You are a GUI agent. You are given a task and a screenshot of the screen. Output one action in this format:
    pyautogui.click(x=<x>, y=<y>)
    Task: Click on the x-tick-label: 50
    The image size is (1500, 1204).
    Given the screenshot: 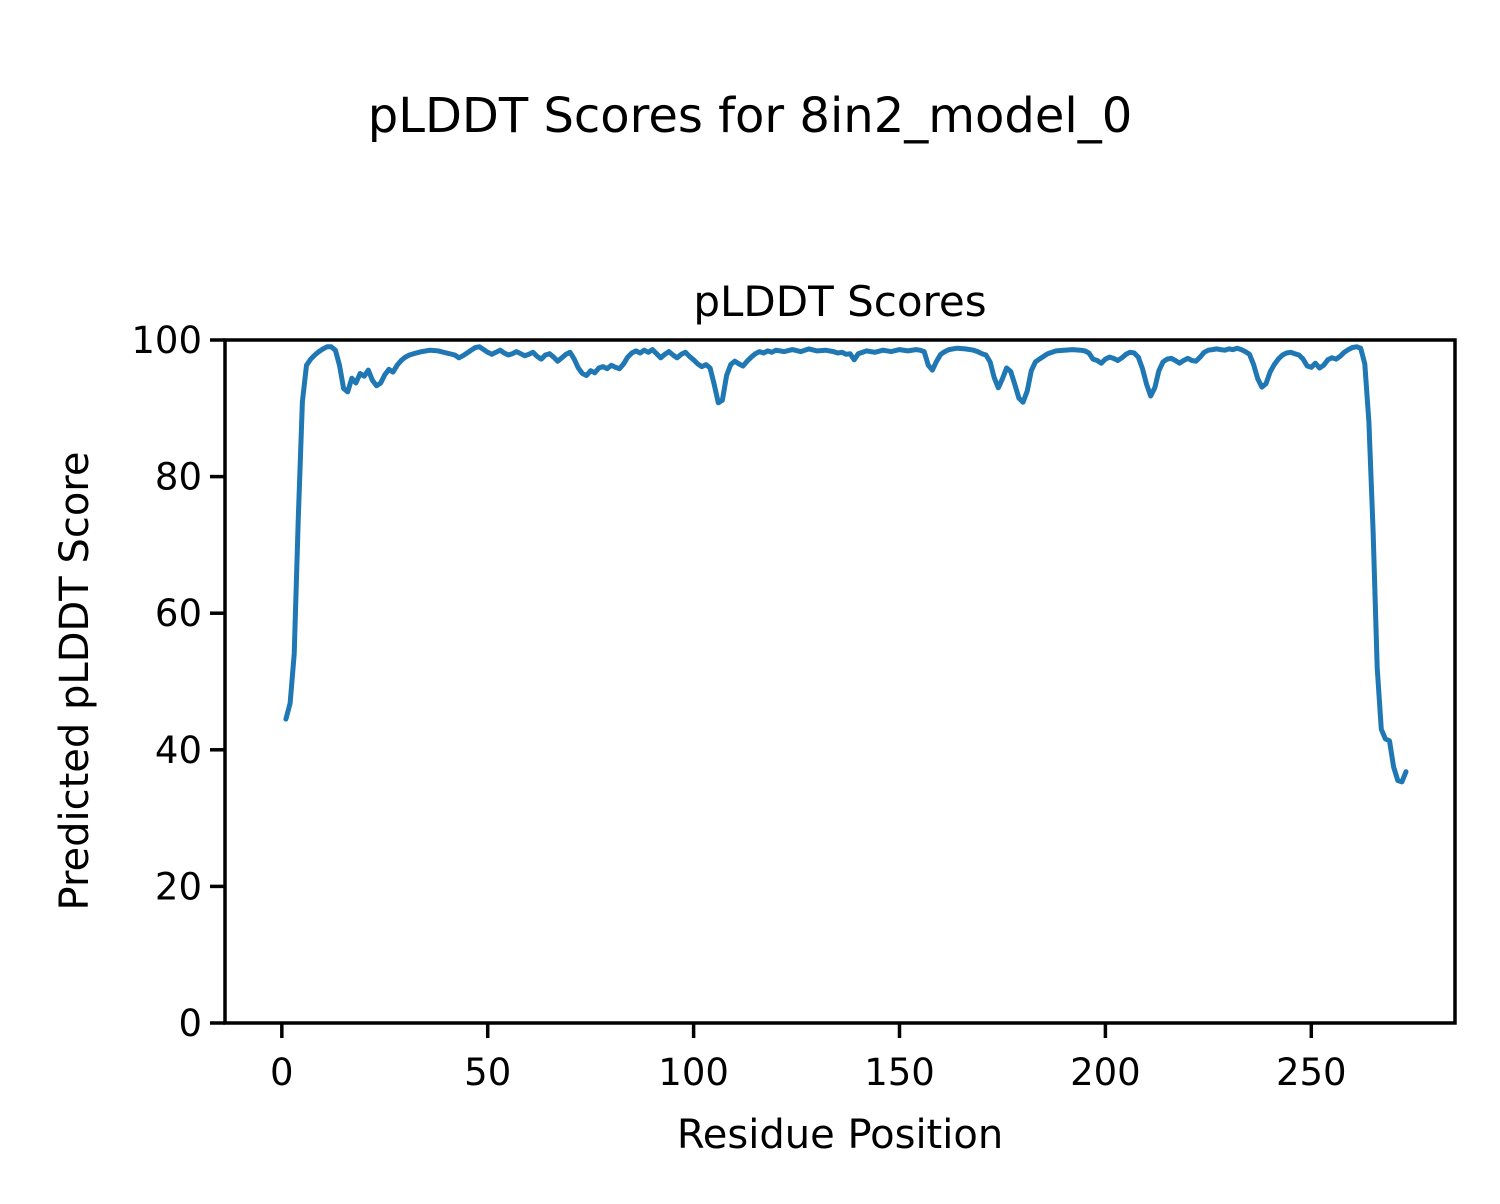 What is the action you would take?
    pyautogui.click(x=487, y=1072)
    